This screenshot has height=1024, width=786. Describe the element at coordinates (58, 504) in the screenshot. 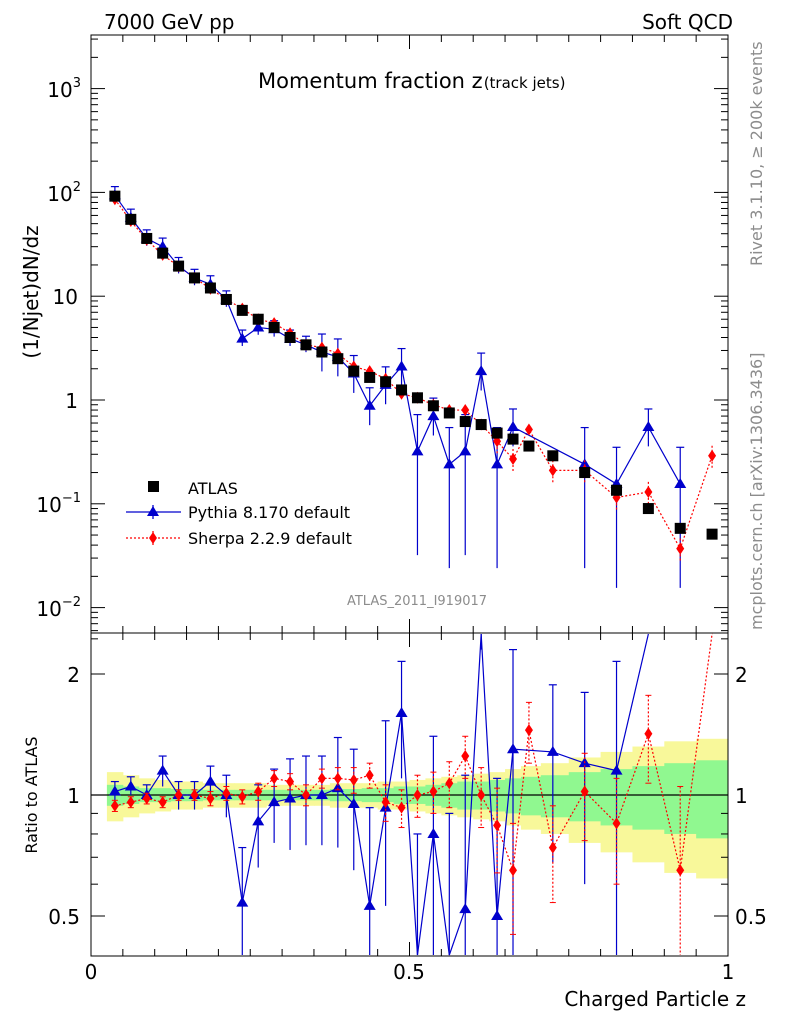

I see `y-tick-label-0.1: 10⁻¹` at that location.